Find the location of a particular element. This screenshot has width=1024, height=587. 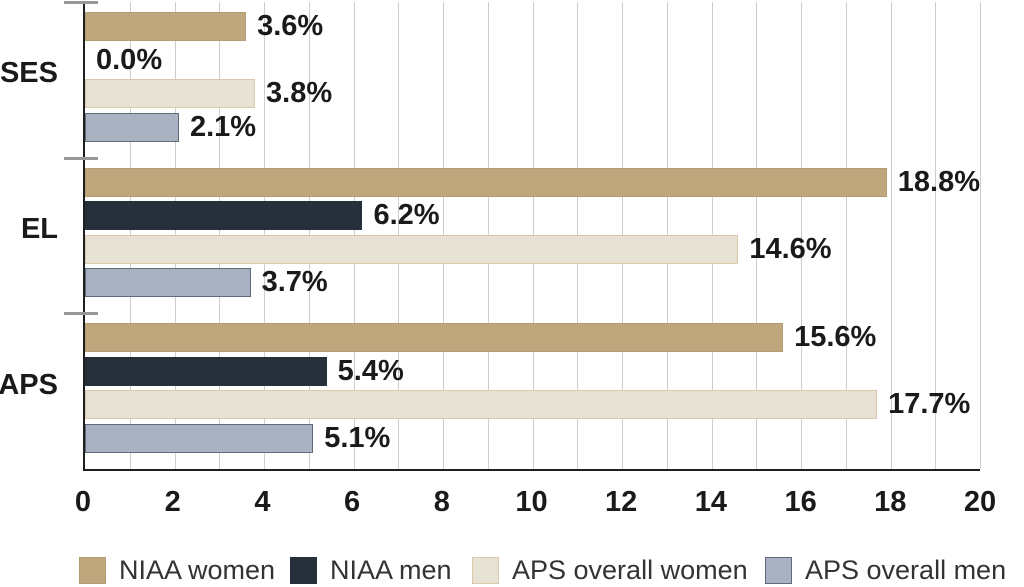

bar-row: 0.0% is located at coordinates (532, 59).